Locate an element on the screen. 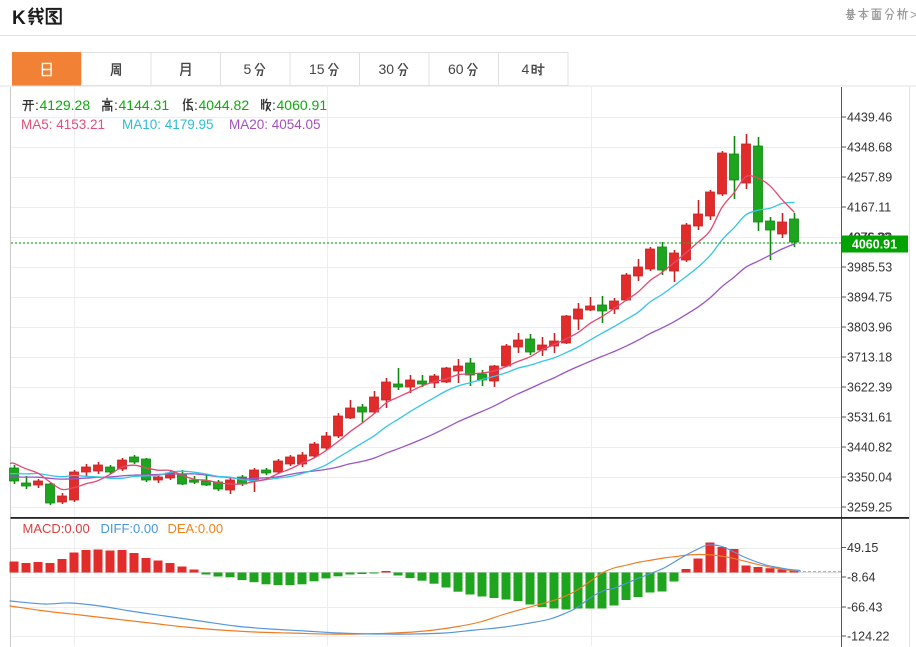 The height and width of the screenshot is (647, 916). svg-text: MA20: 4054.05 is located at coordinates (275, 124).